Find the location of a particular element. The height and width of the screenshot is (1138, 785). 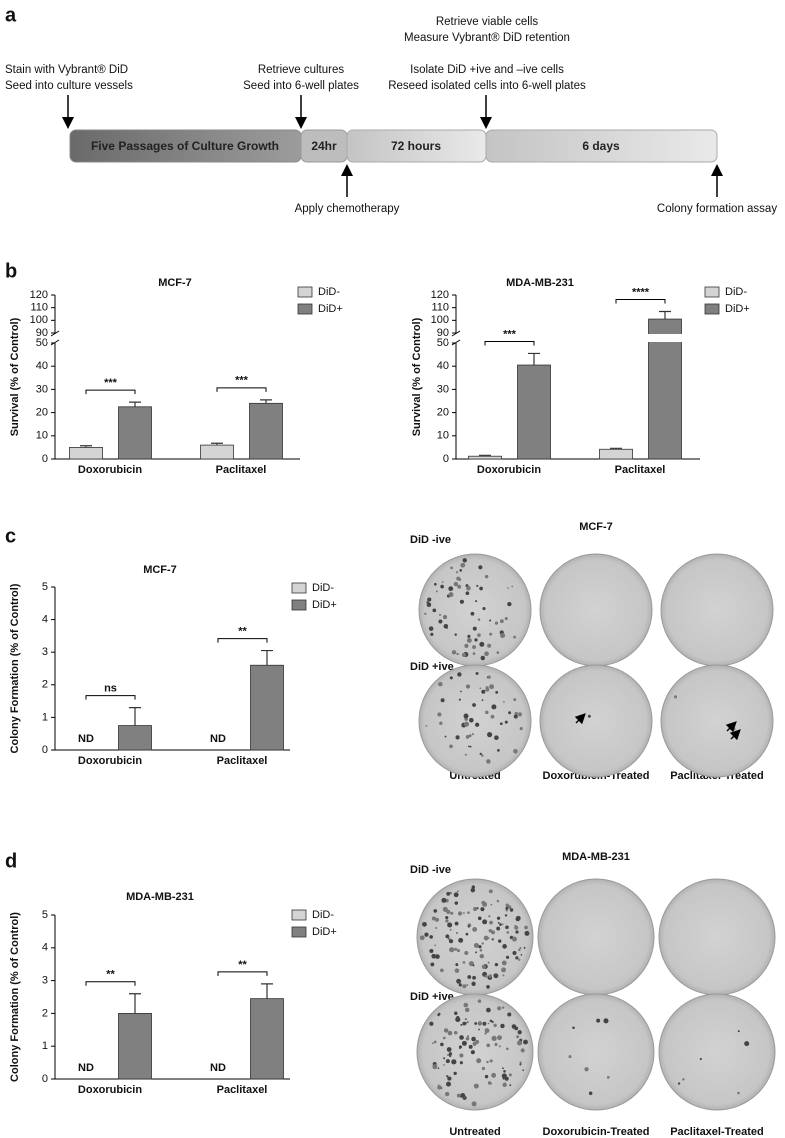

legend-swatch is located at coordinates (305, 292).